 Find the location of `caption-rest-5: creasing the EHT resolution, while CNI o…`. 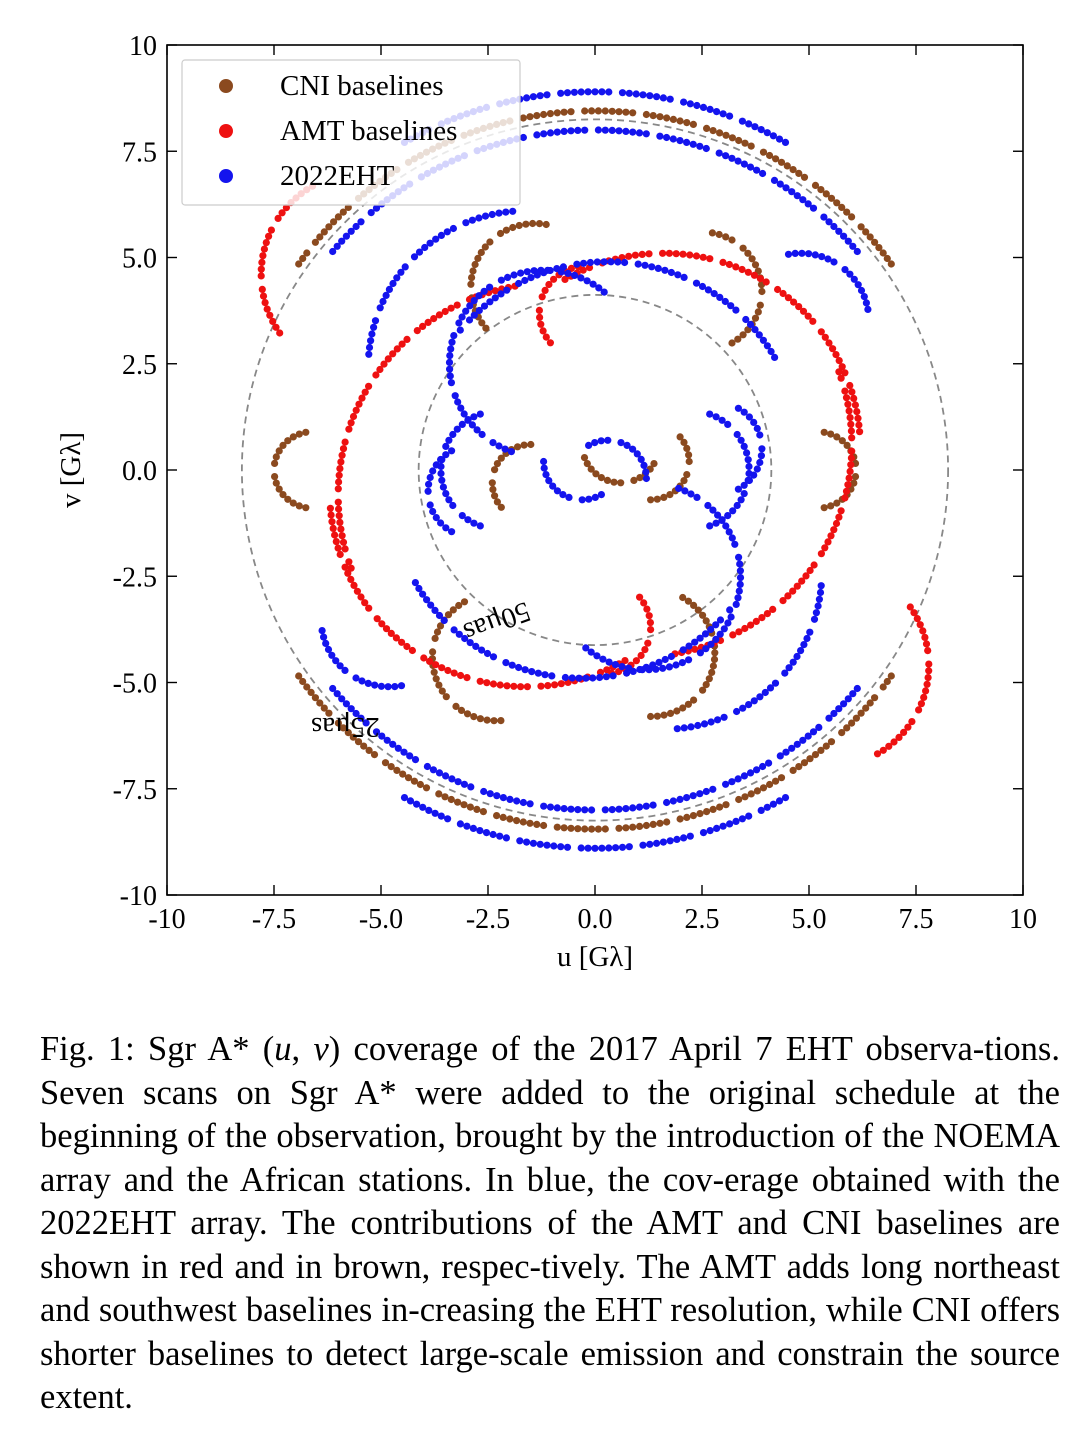

caption-rest-5: creasing the EHT resolution, while CNI o… is located at coordinates (550, 1353).